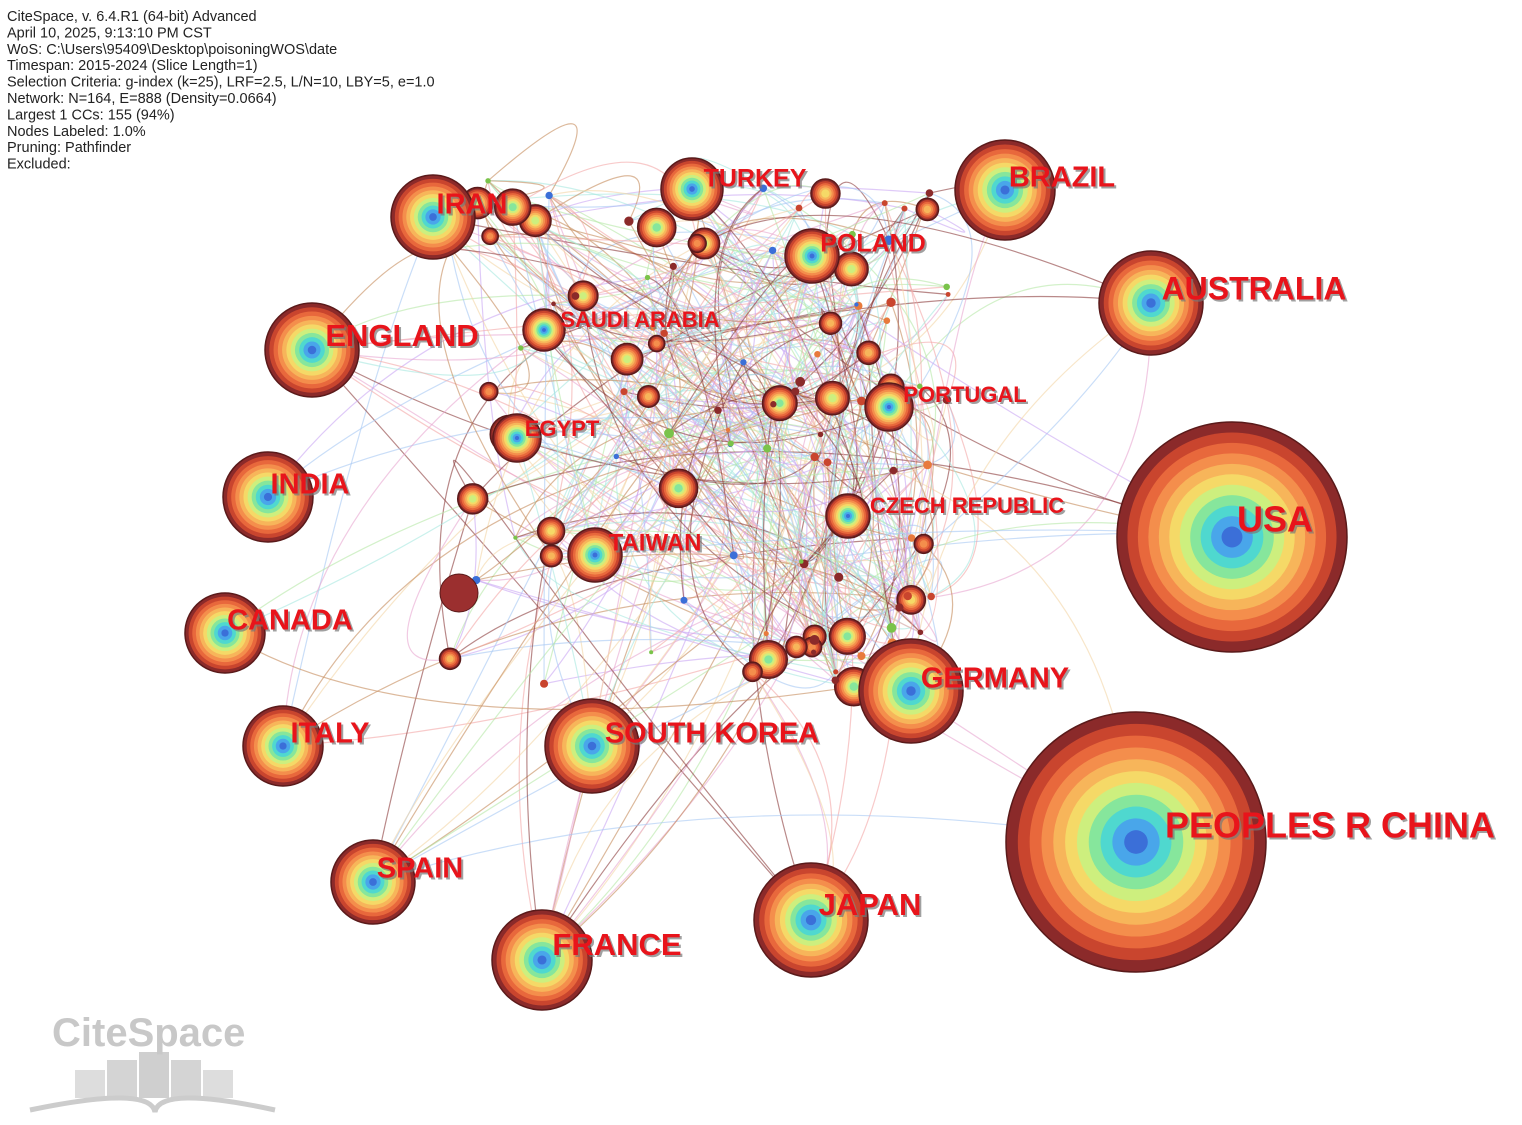  I want to click on node-label: SOUTH KOREA, so click(712, 734).